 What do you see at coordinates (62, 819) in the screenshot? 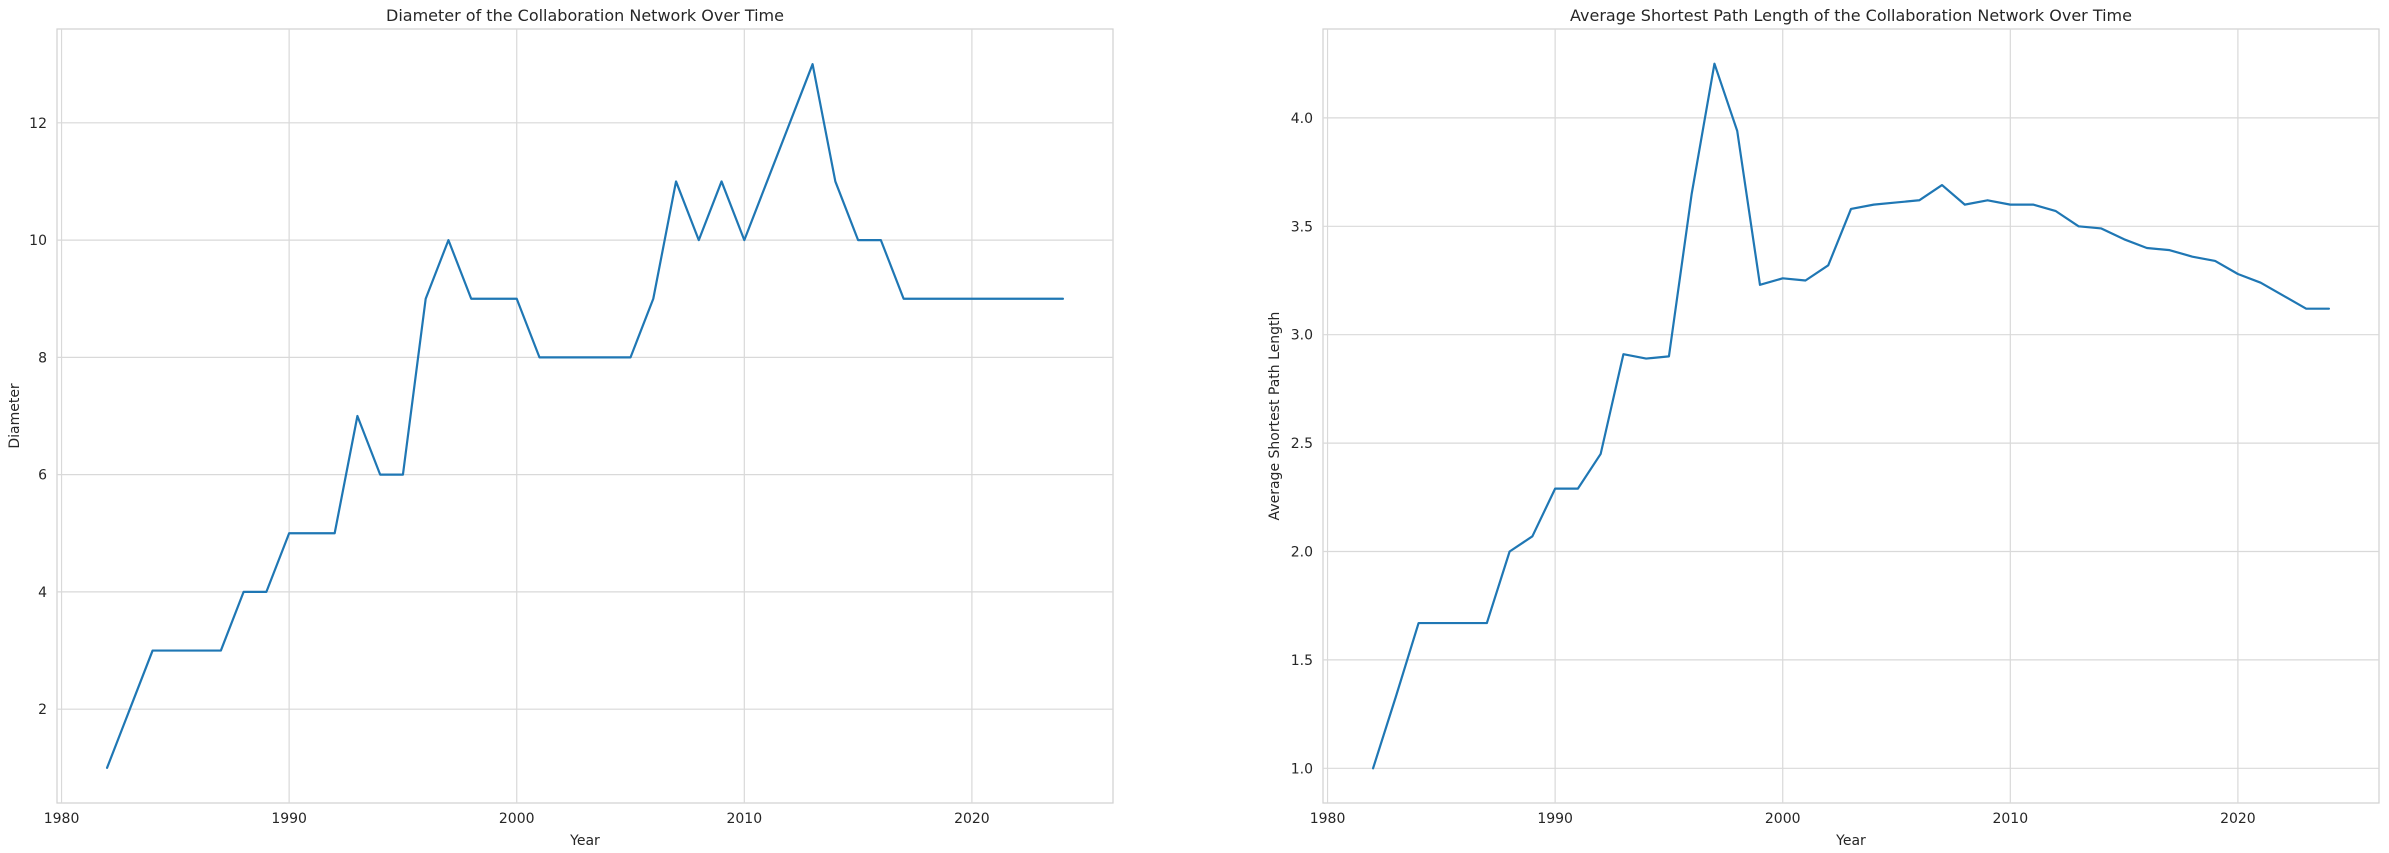
I see `diameter-x-tick-label: 1980` at bounding box center [62, 819].